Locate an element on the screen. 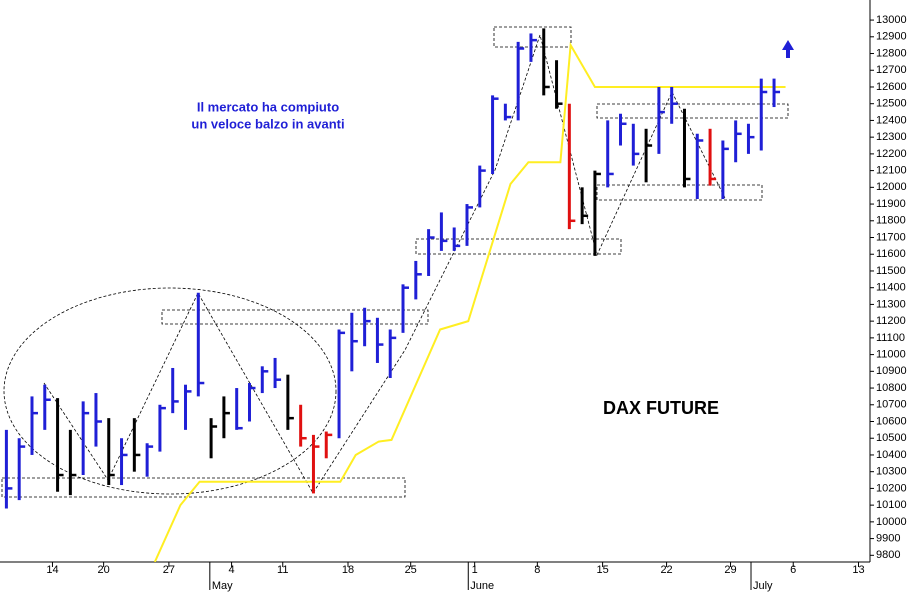 This screenshot has height=592, width=921. y-tick-label: 11200 is located at coordinates (891, 321).